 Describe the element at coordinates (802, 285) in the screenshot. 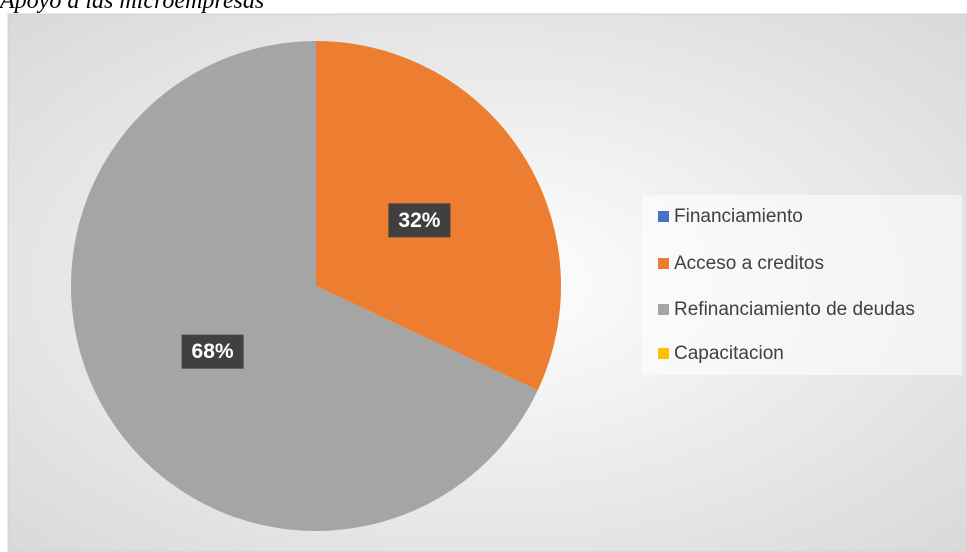

I see `legend-box` at that location.